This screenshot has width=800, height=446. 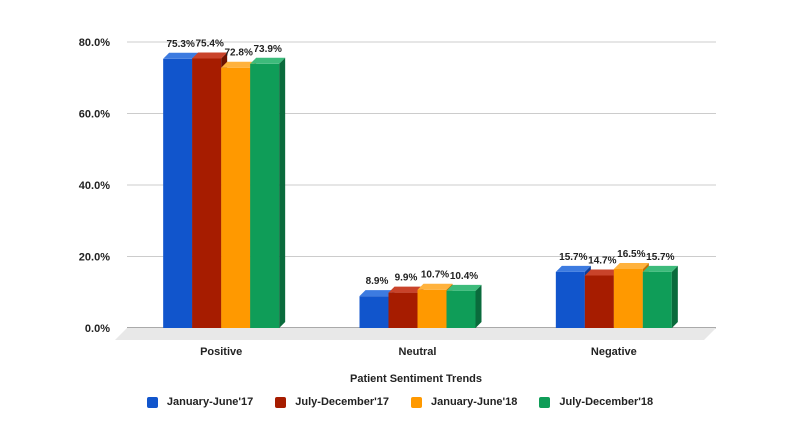 I want to click on data-label: 73.9%, so click(x=267, y=49).